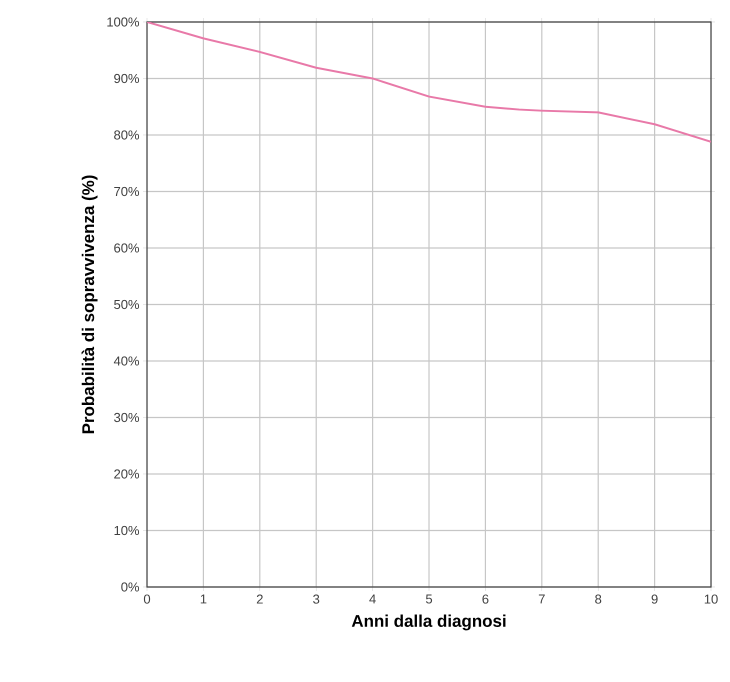 The height and width of the screenshot is (682, 730). Describe the element at coordinates (429, 82) in the screenshot. I see `line-series` at that location.